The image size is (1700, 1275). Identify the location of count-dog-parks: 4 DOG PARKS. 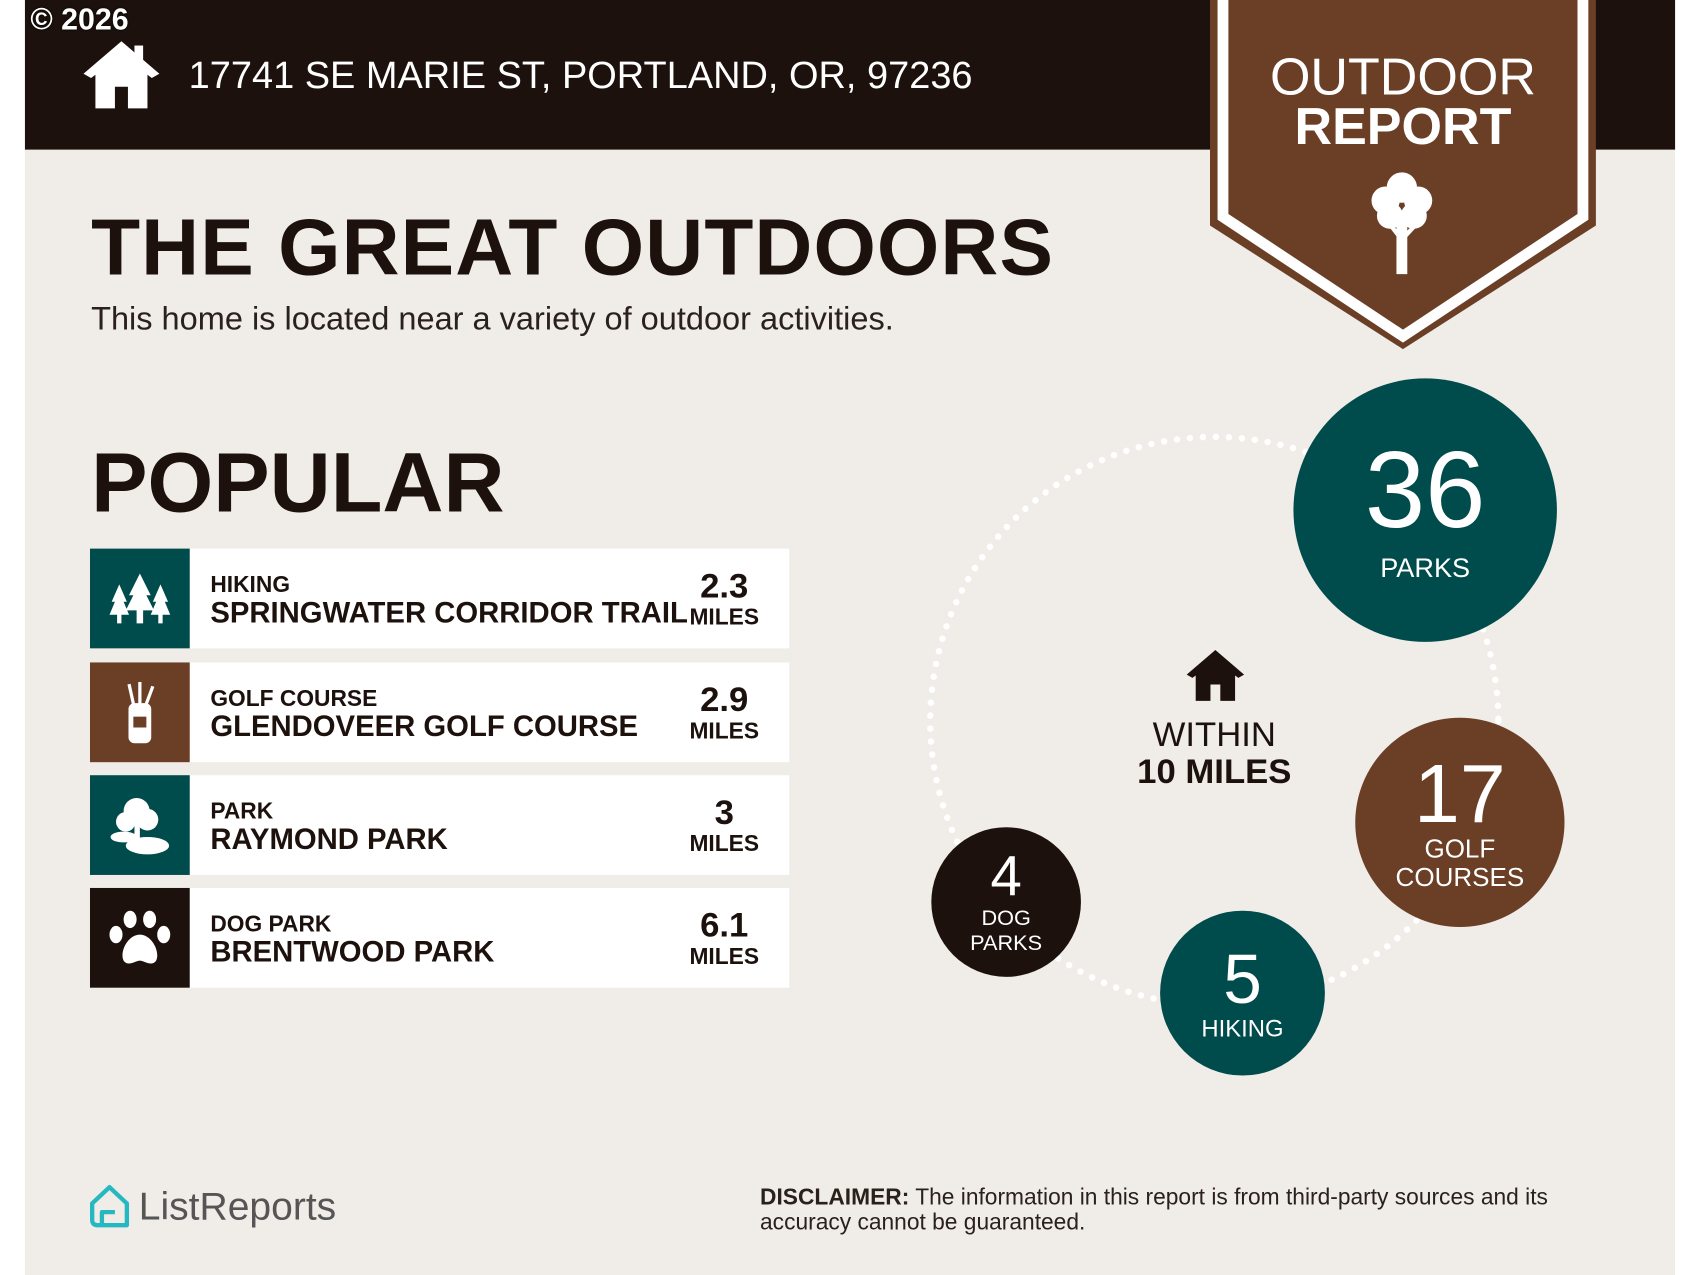
(1006, 902).